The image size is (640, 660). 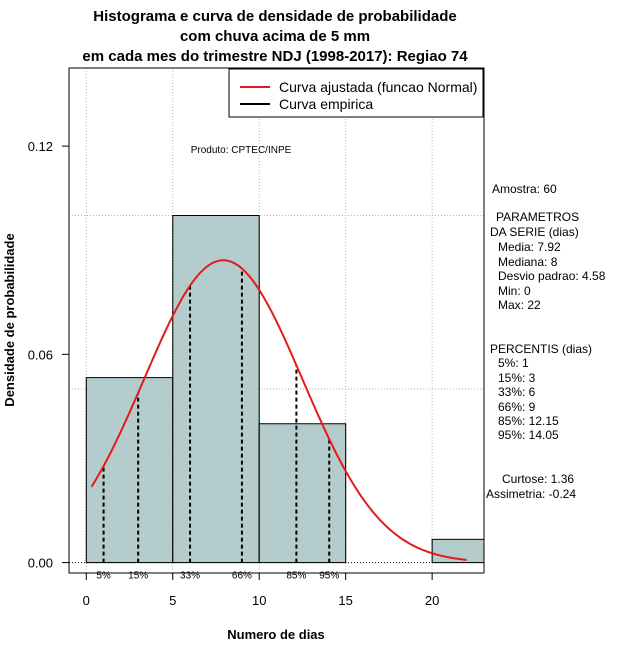 I want to click on stat-p15: 15%: 3, so click(x=517, y=378).